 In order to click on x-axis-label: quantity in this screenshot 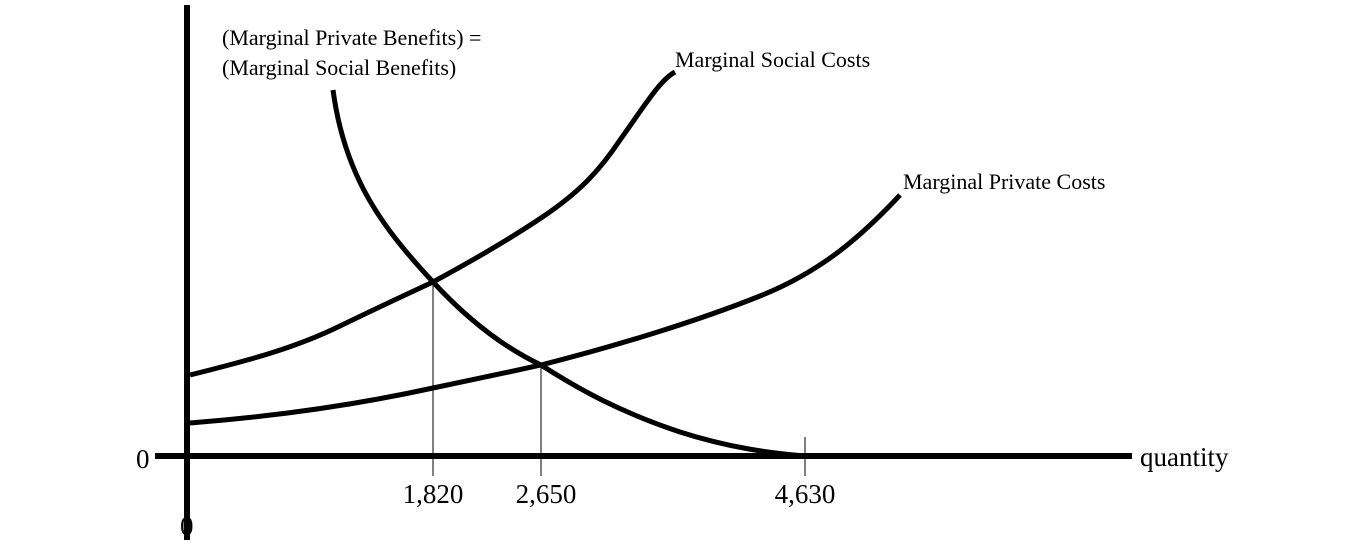, I will do `click(1184, 457)`.